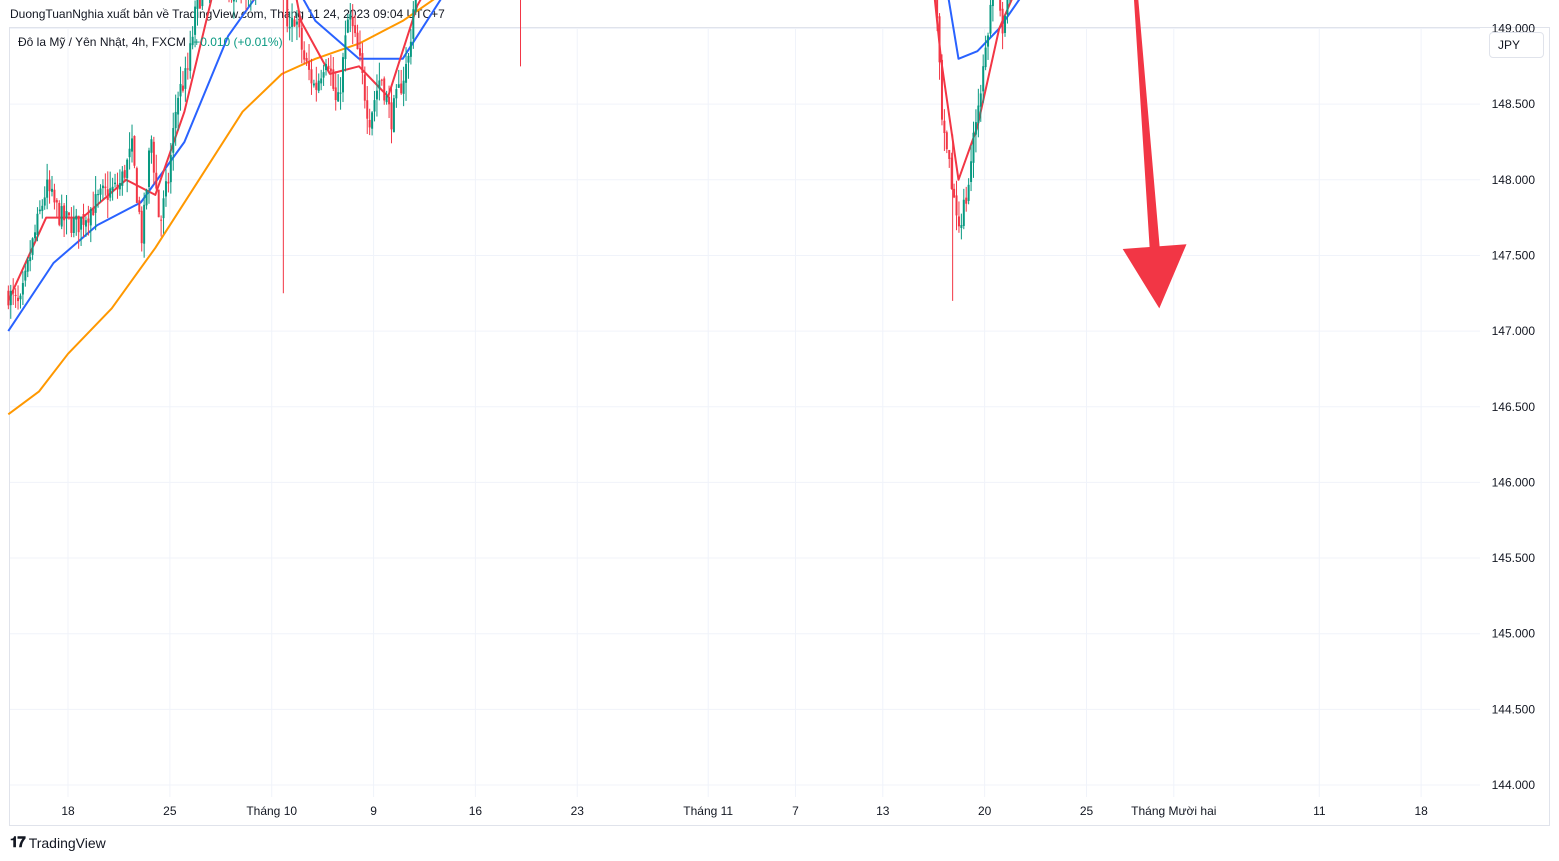 The height and width of the screenshot is (861, 1559). I want to click on tradingview-logo: 𝟏𝟕 TradingView, so click(58, 842).